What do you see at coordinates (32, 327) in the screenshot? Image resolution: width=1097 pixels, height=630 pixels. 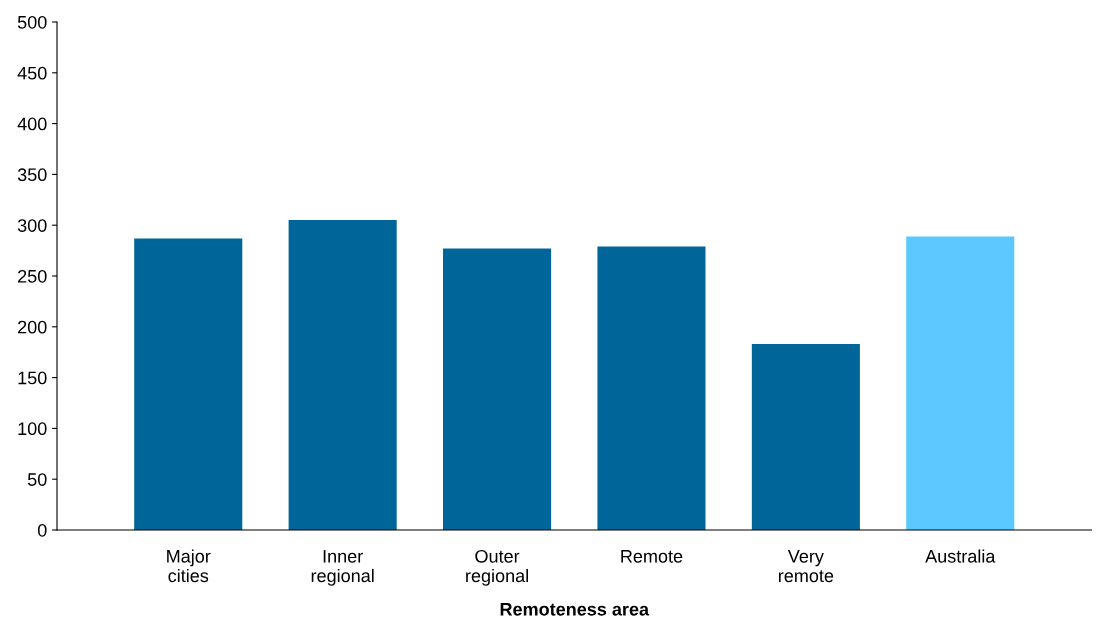 I see `y-tick-label: 200` at bounding box center [32, 327].